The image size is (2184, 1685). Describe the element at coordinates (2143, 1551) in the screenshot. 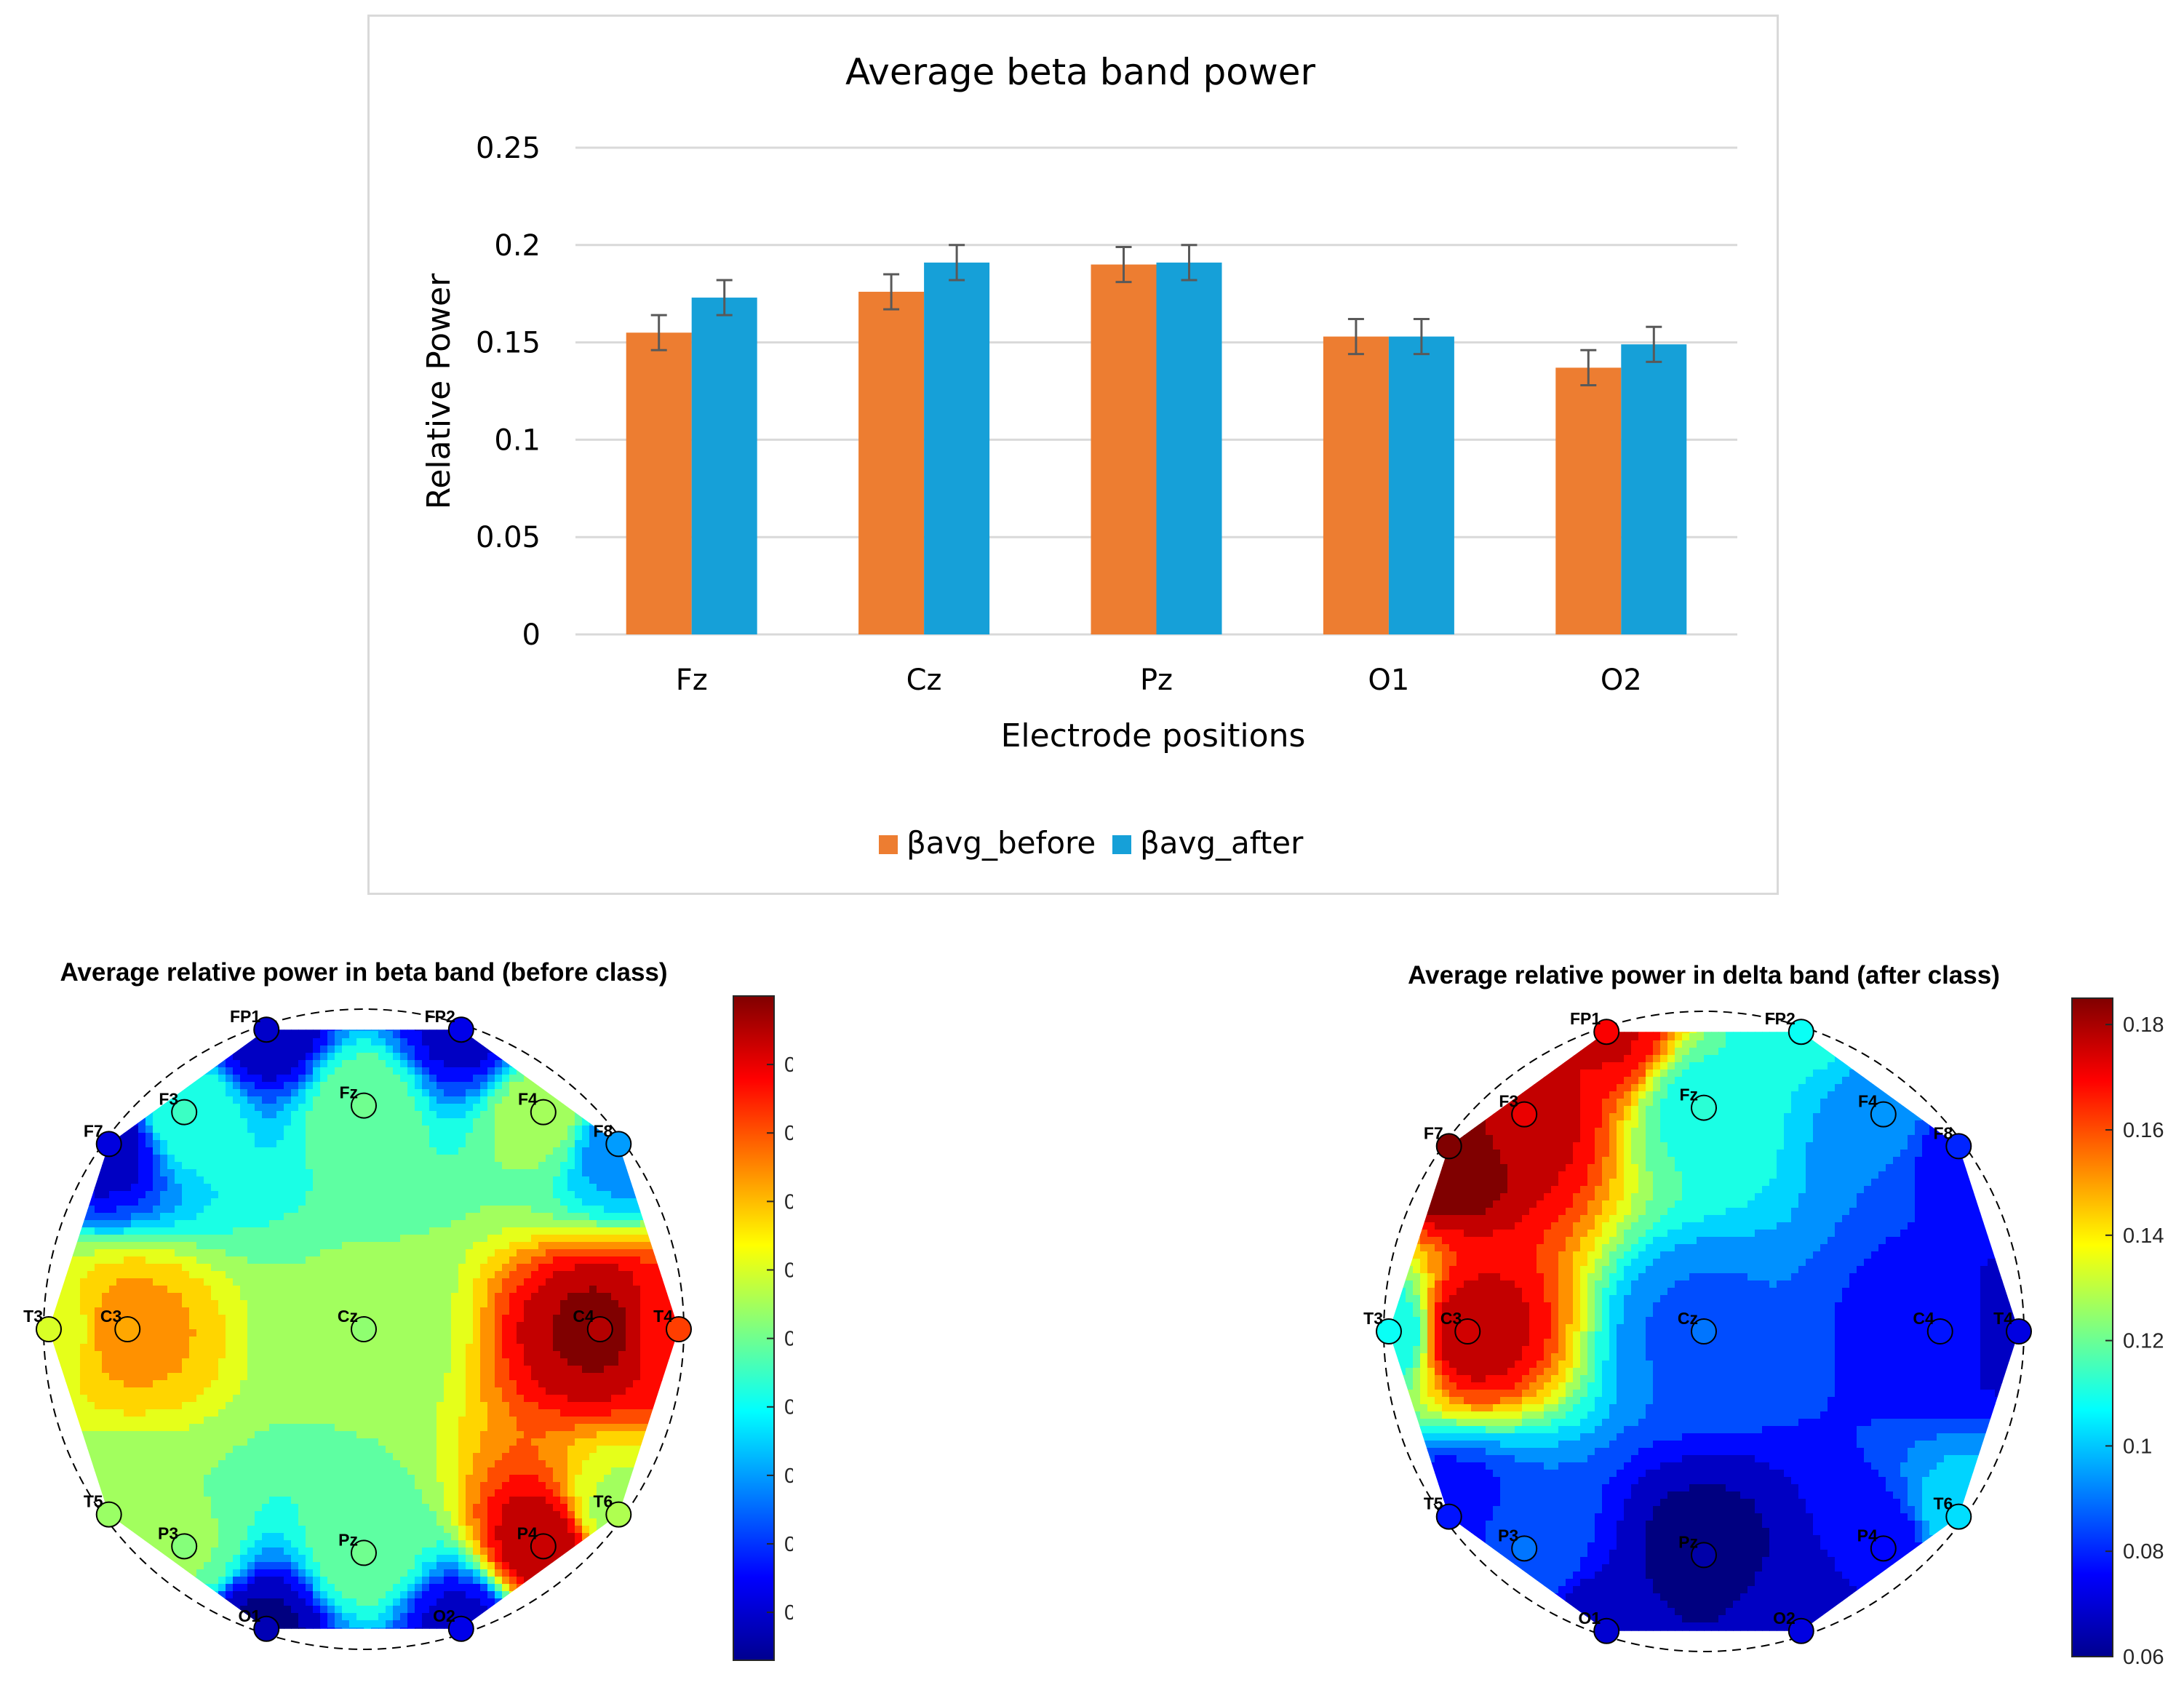

I see `colorbar-tick-label: 0.08` at that location.